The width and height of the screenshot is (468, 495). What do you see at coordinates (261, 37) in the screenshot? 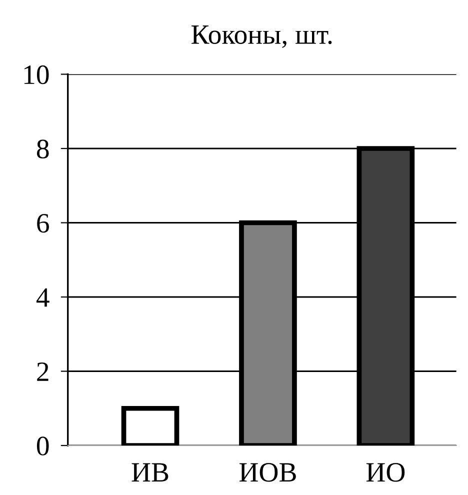
I see `chart-title: Коконы, шт.` at bounding box center [261, 37].